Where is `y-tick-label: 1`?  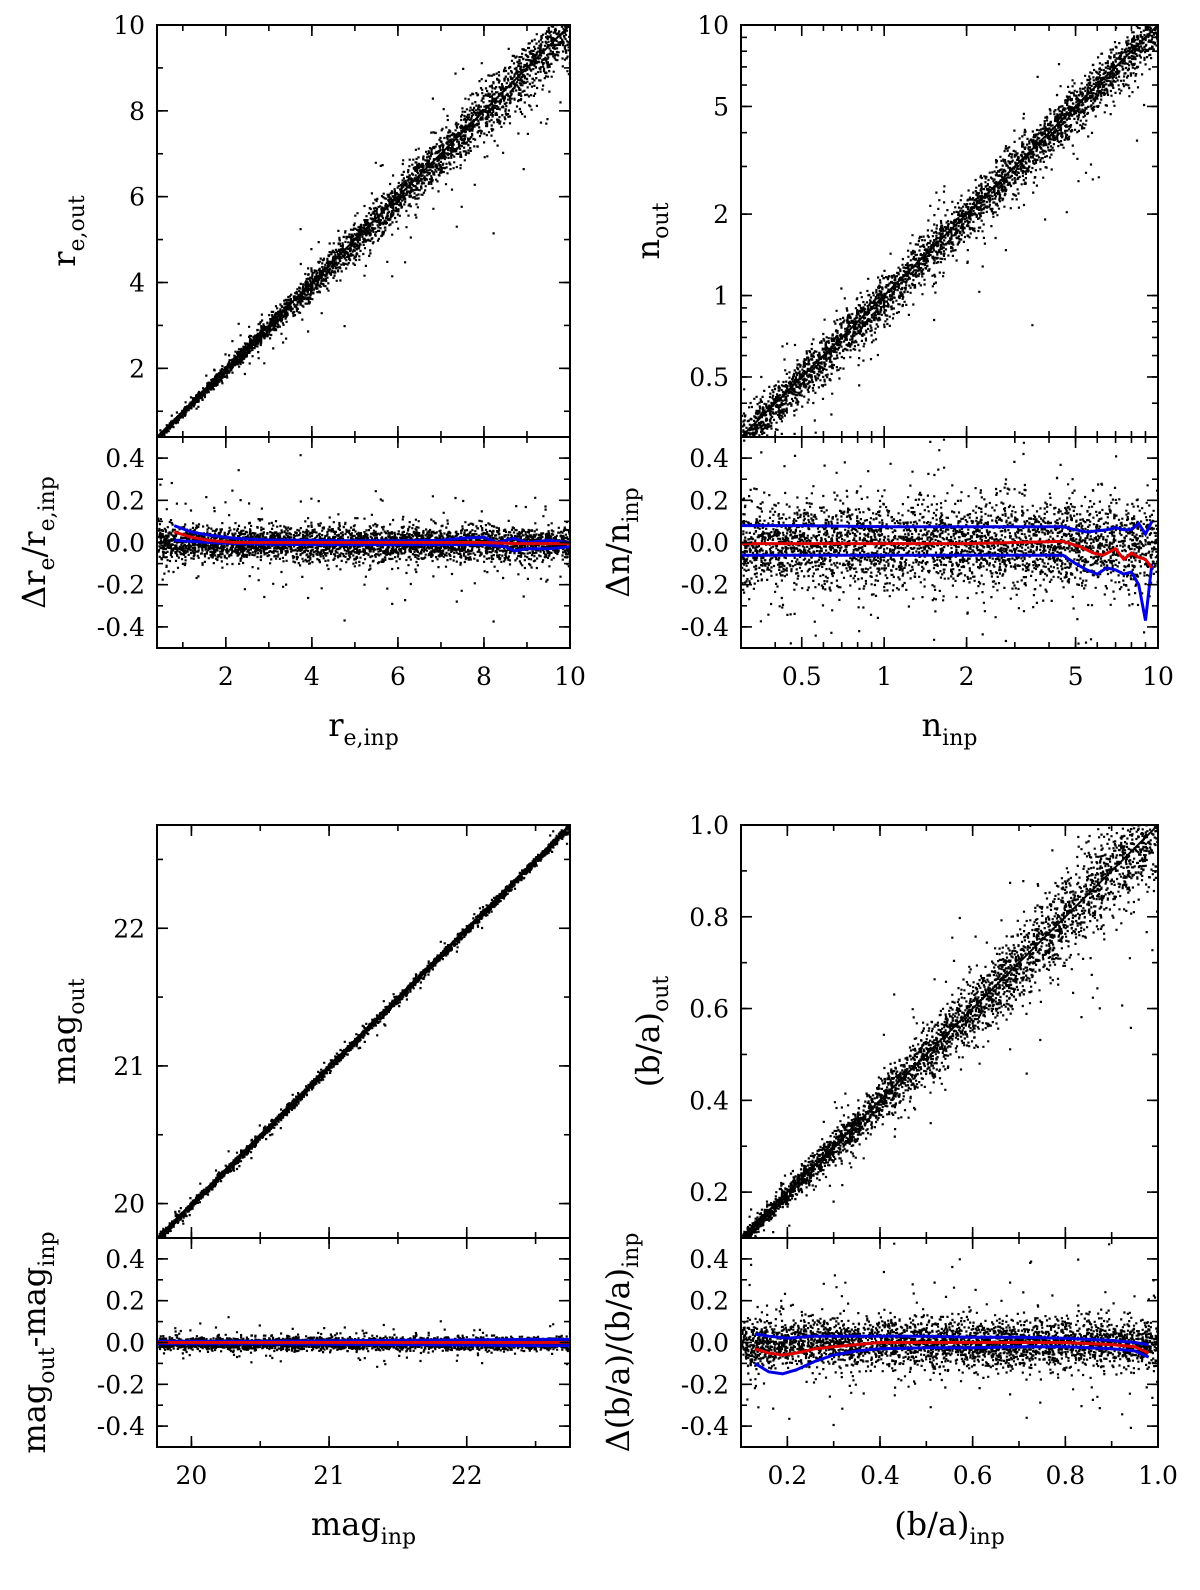
y-tick-label: 1 is located at coordinates (721, 296).